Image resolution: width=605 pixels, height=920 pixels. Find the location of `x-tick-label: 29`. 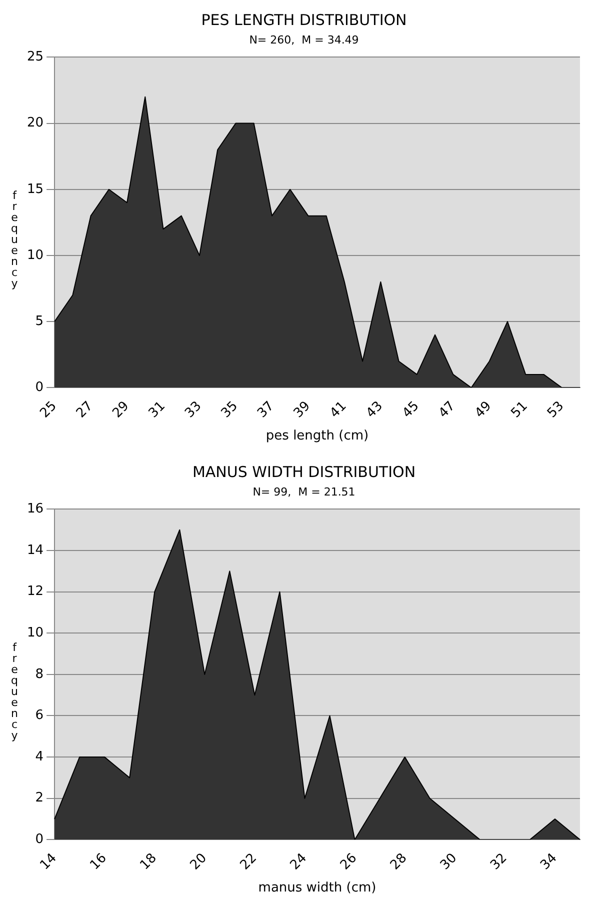

x-tick-label: 29 is located at coordinates (121, 410).